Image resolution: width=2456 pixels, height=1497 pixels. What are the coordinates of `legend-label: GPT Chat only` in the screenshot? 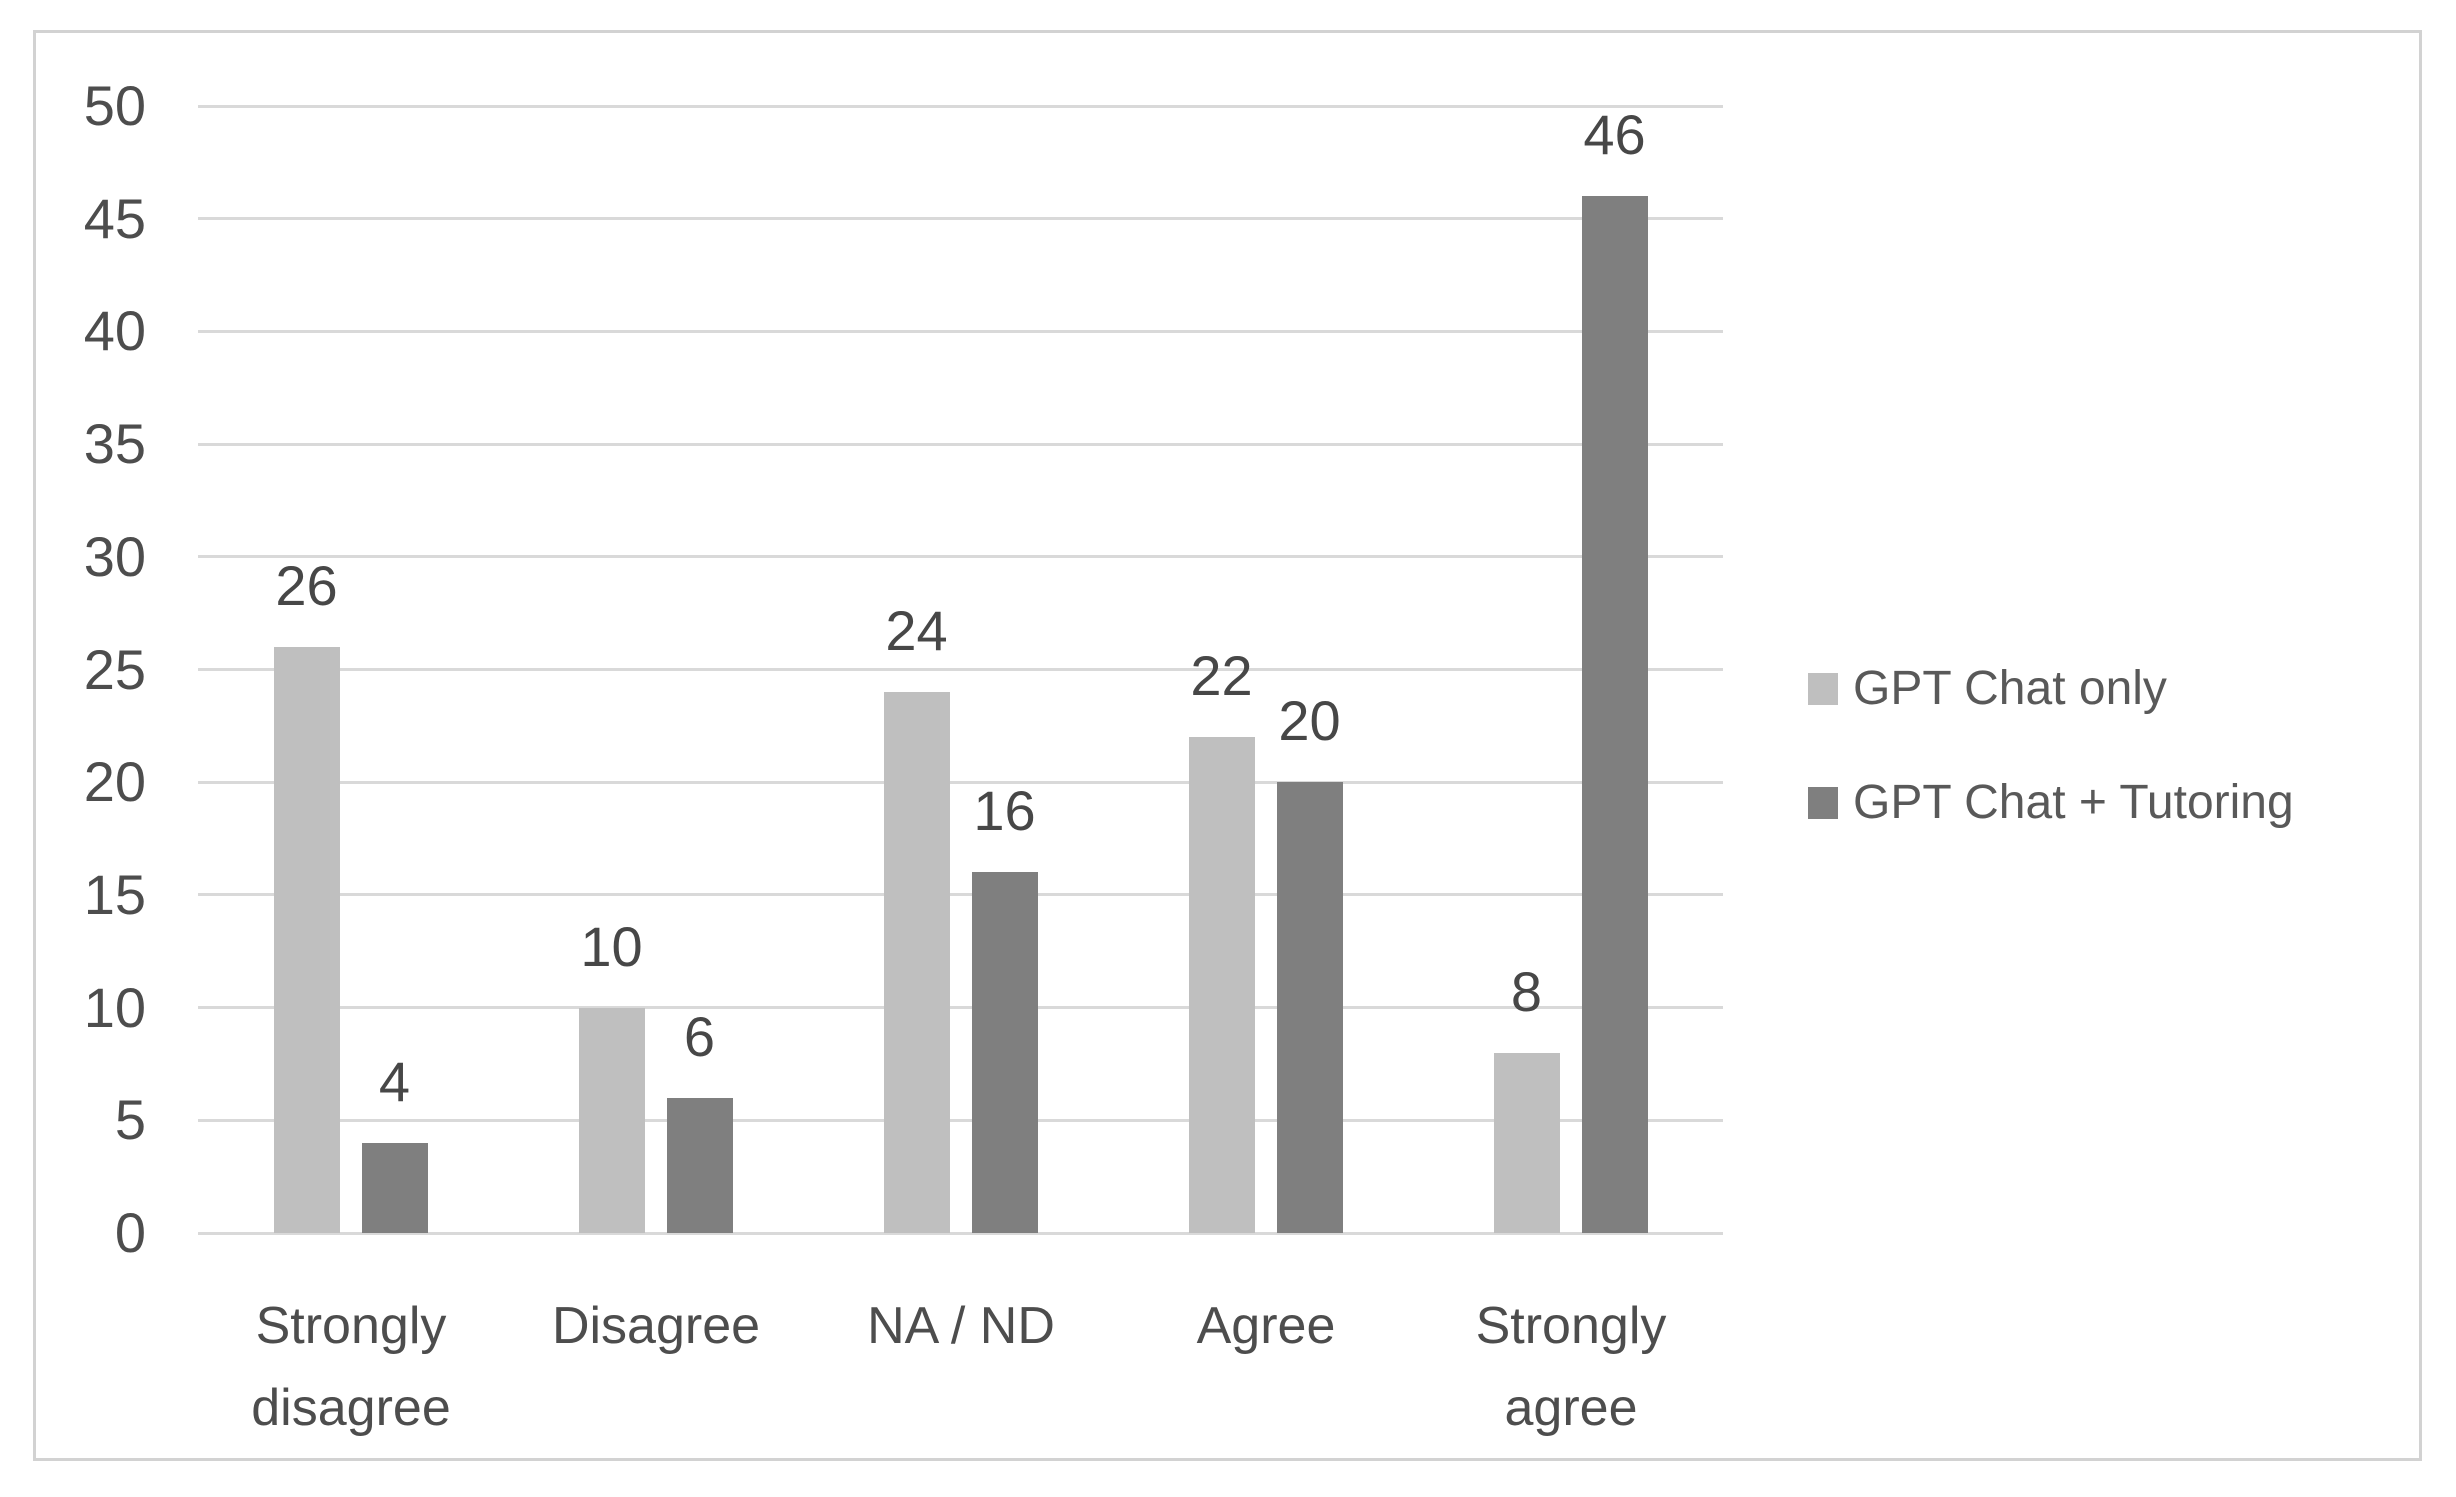 It's located at (2010, 688).